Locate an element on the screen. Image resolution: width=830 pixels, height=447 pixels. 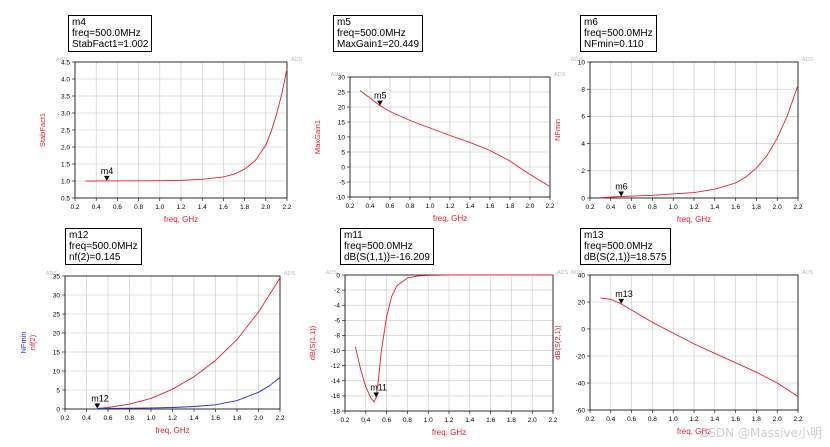
y-tick-label: 30 is located at coordinates (342, 77).